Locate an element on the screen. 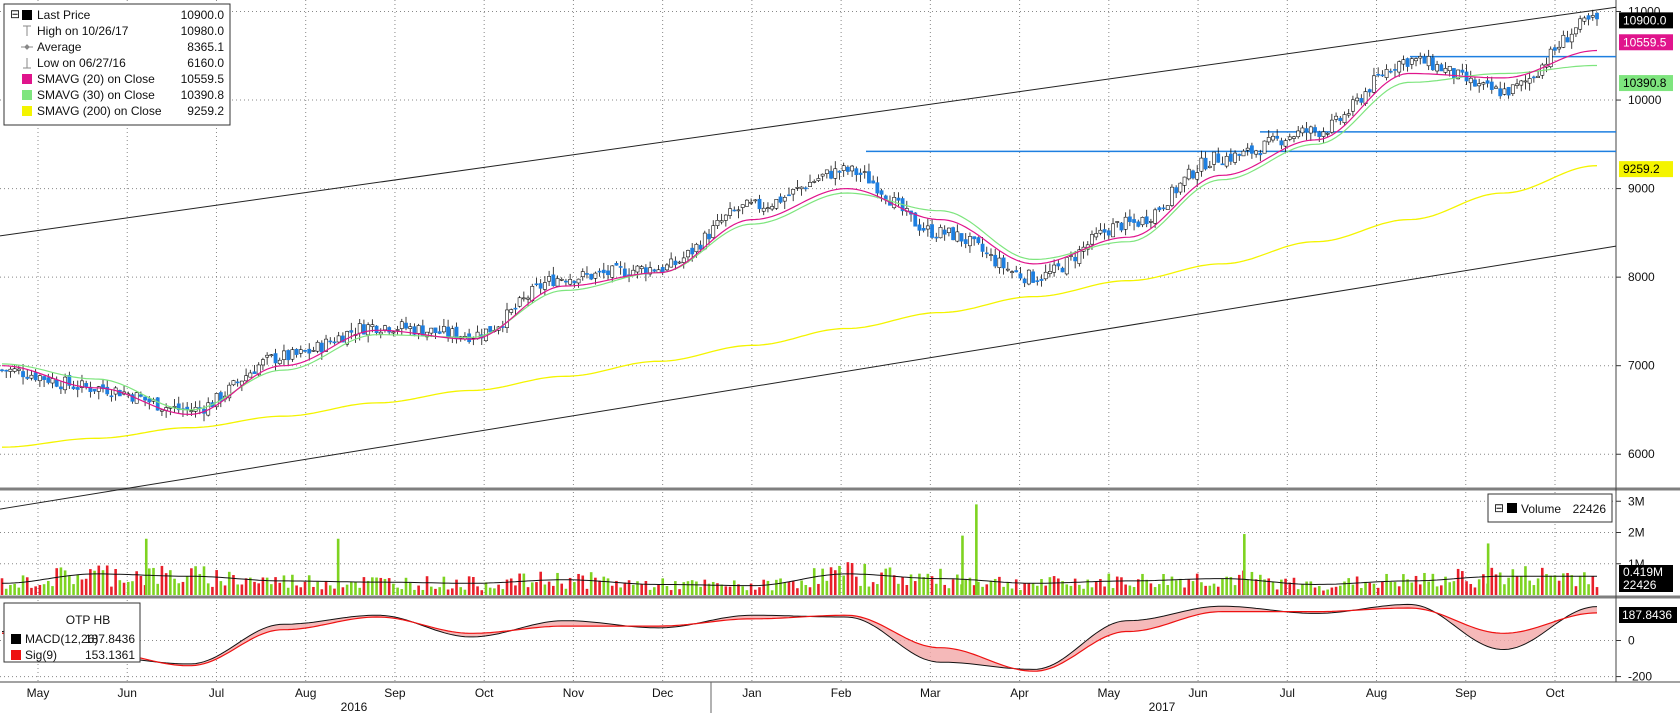 The image size is (1680, 713). y-tick-label: 10000 is located at coordinates (1645, 100).